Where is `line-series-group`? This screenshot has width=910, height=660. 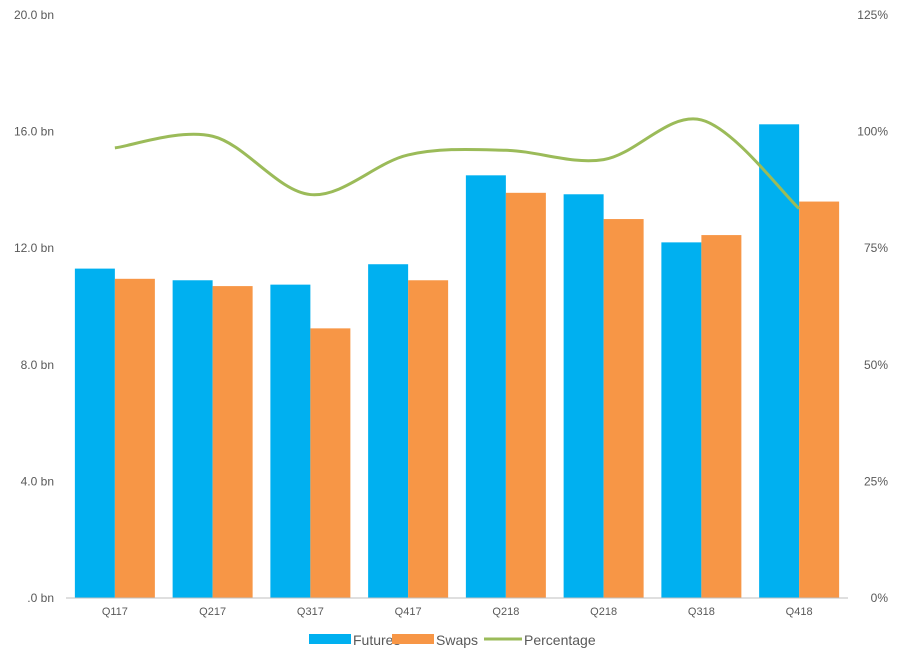 line-series-group is located at coordinates (457, 163).